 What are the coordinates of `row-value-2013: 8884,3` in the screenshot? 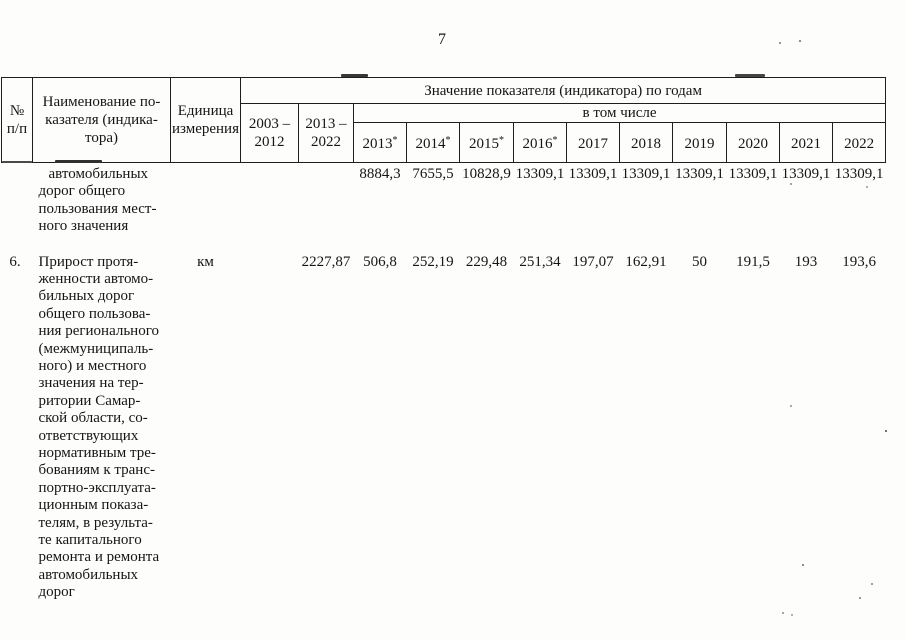 It's located at (380, 174).